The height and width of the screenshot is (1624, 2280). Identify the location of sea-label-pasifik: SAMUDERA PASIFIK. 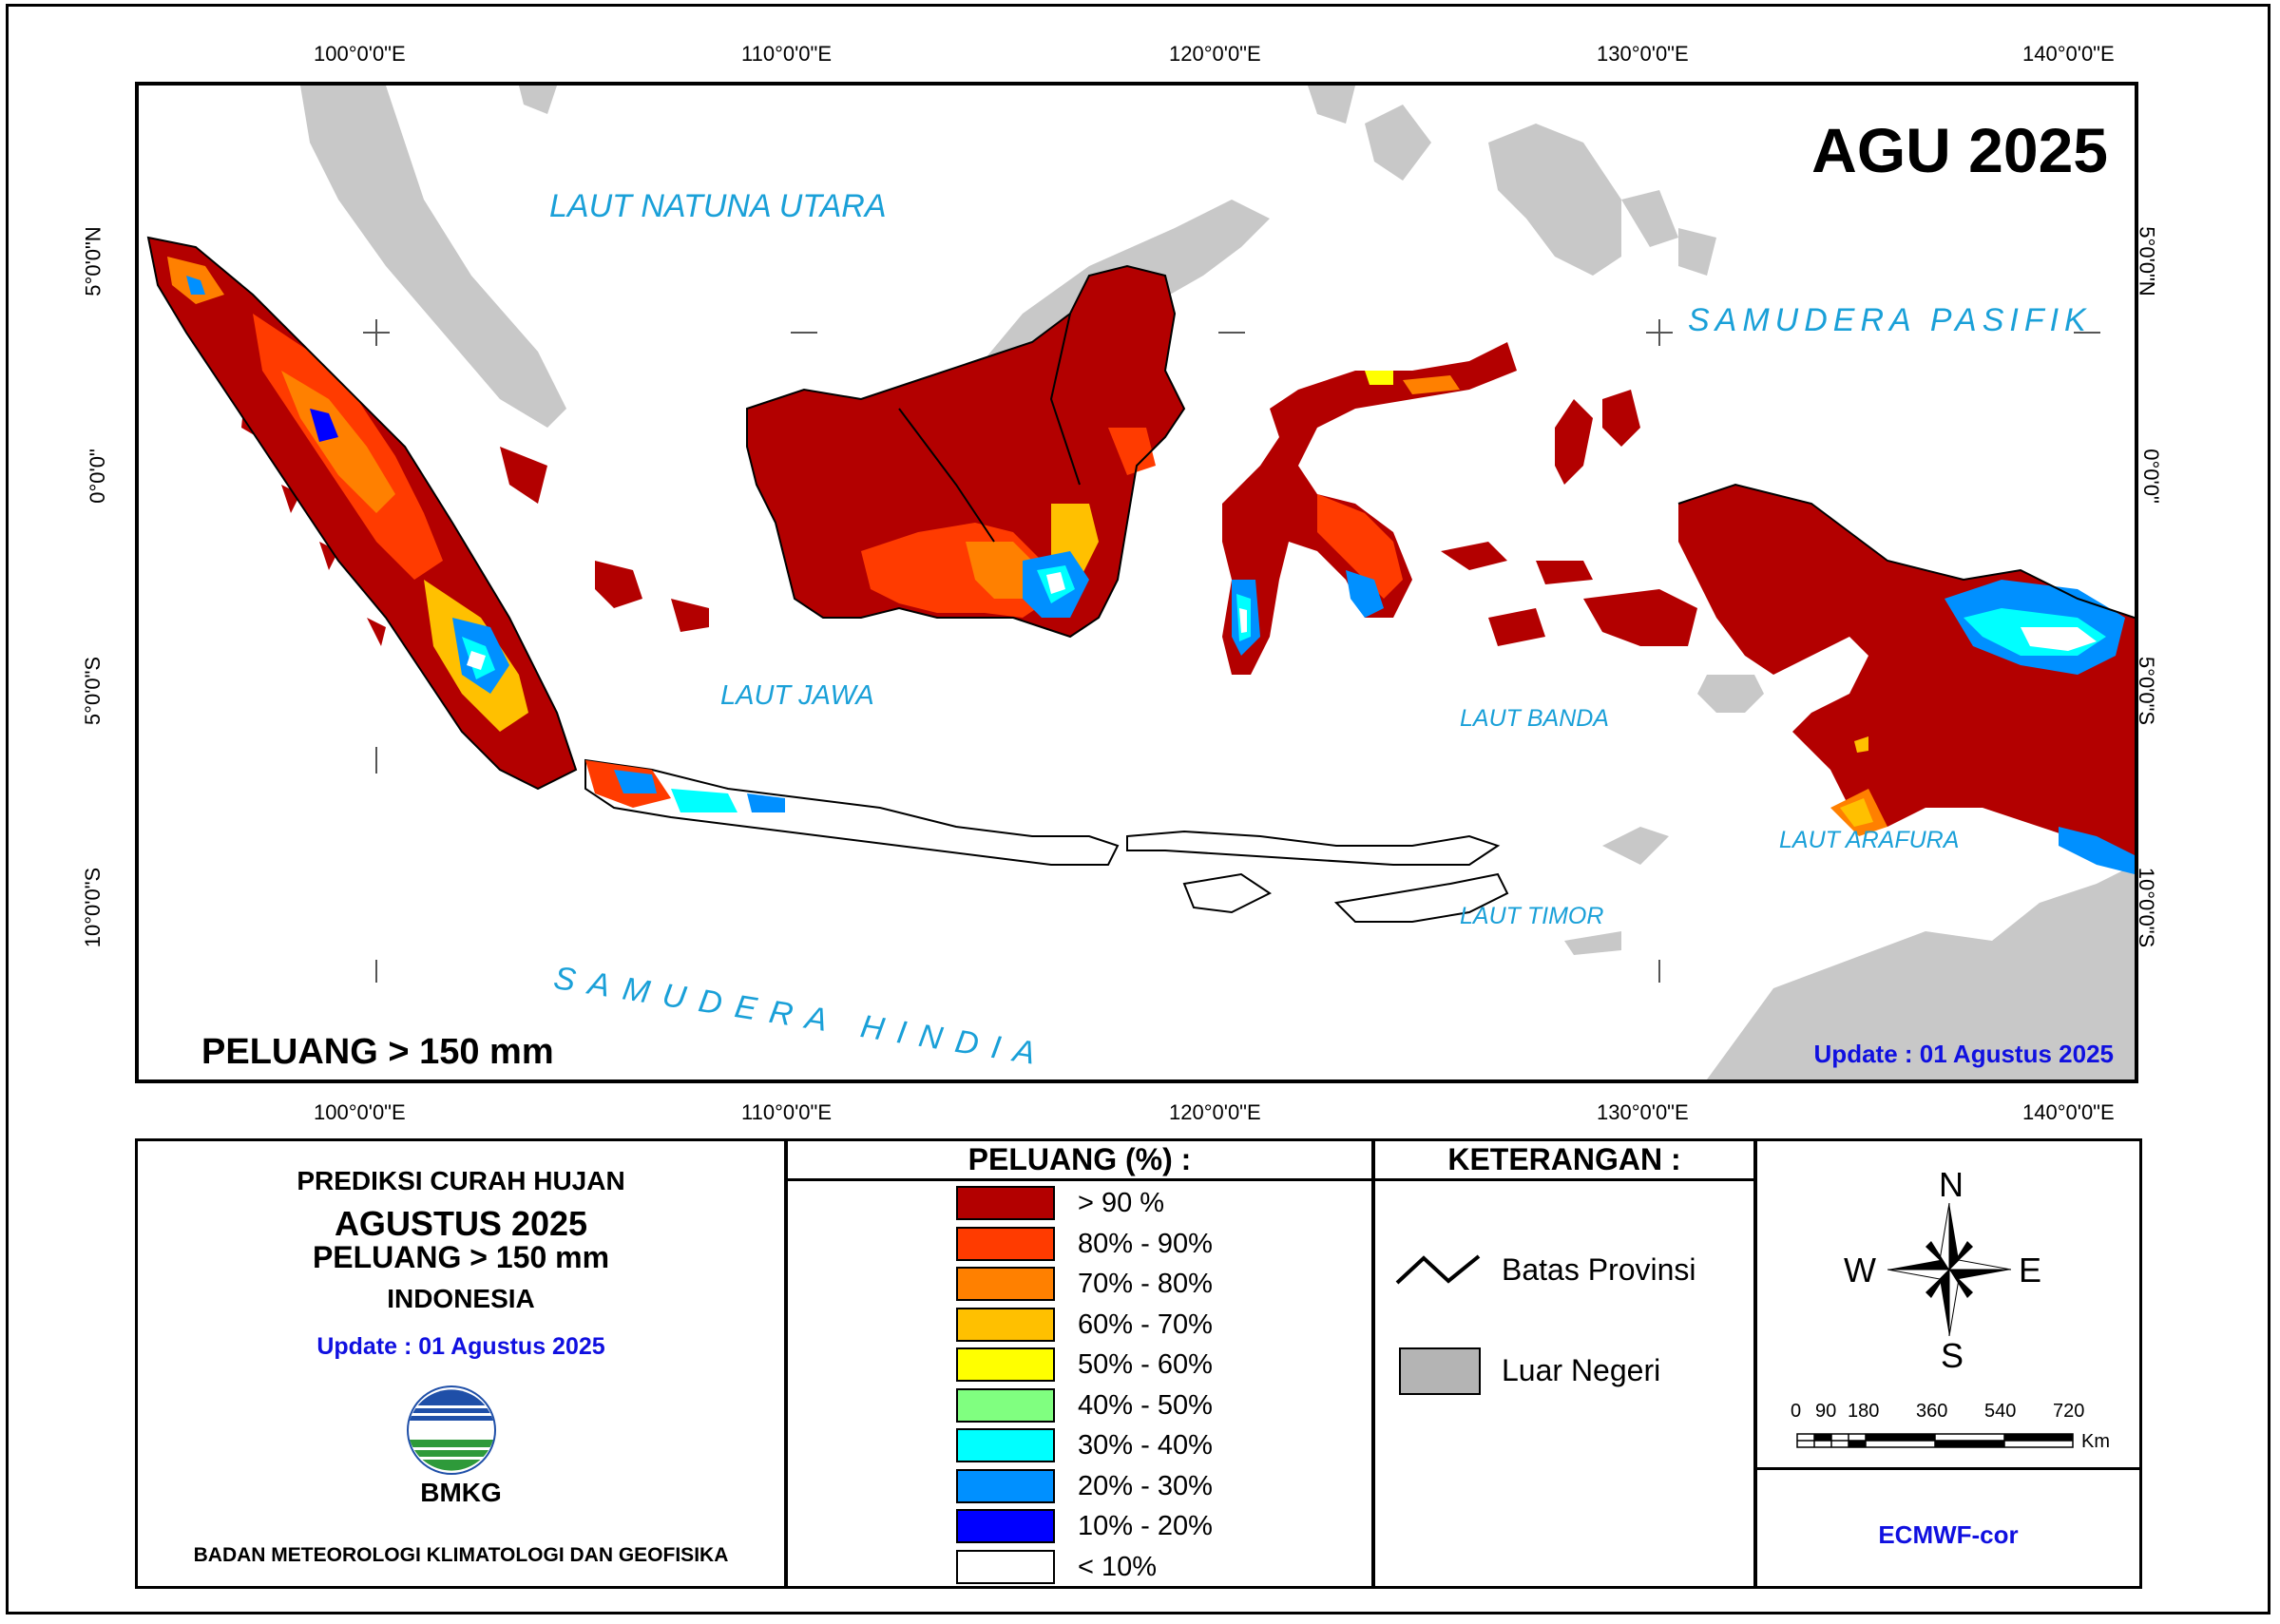
(1890, 320).